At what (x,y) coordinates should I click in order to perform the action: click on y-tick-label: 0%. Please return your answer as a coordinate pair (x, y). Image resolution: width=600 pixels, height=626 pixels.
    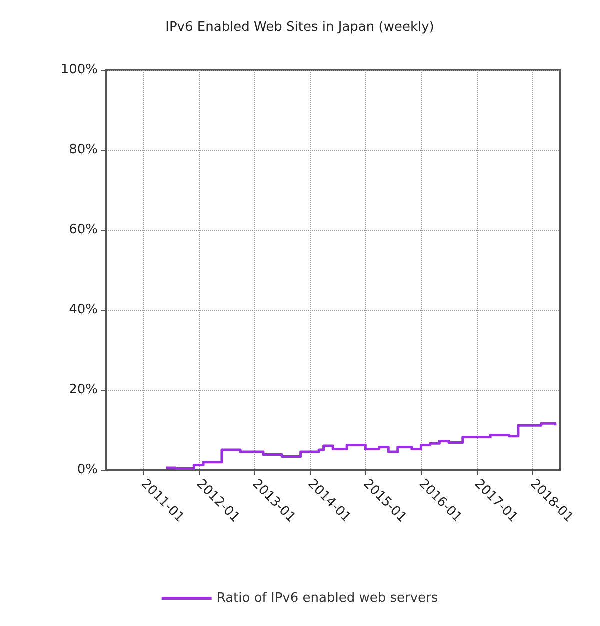
    Looking at the image, I should click on (87, 470).